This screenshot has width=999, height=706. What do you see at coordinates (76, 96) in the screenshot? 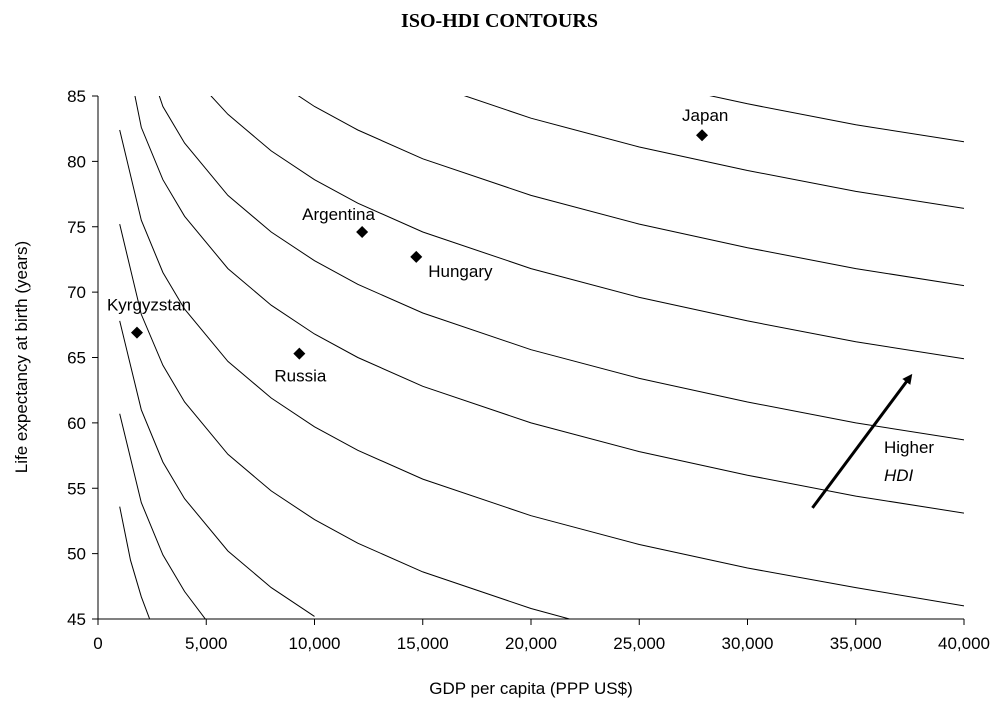
I see `y-tick-label: 85` at bounding box center [76, 96].